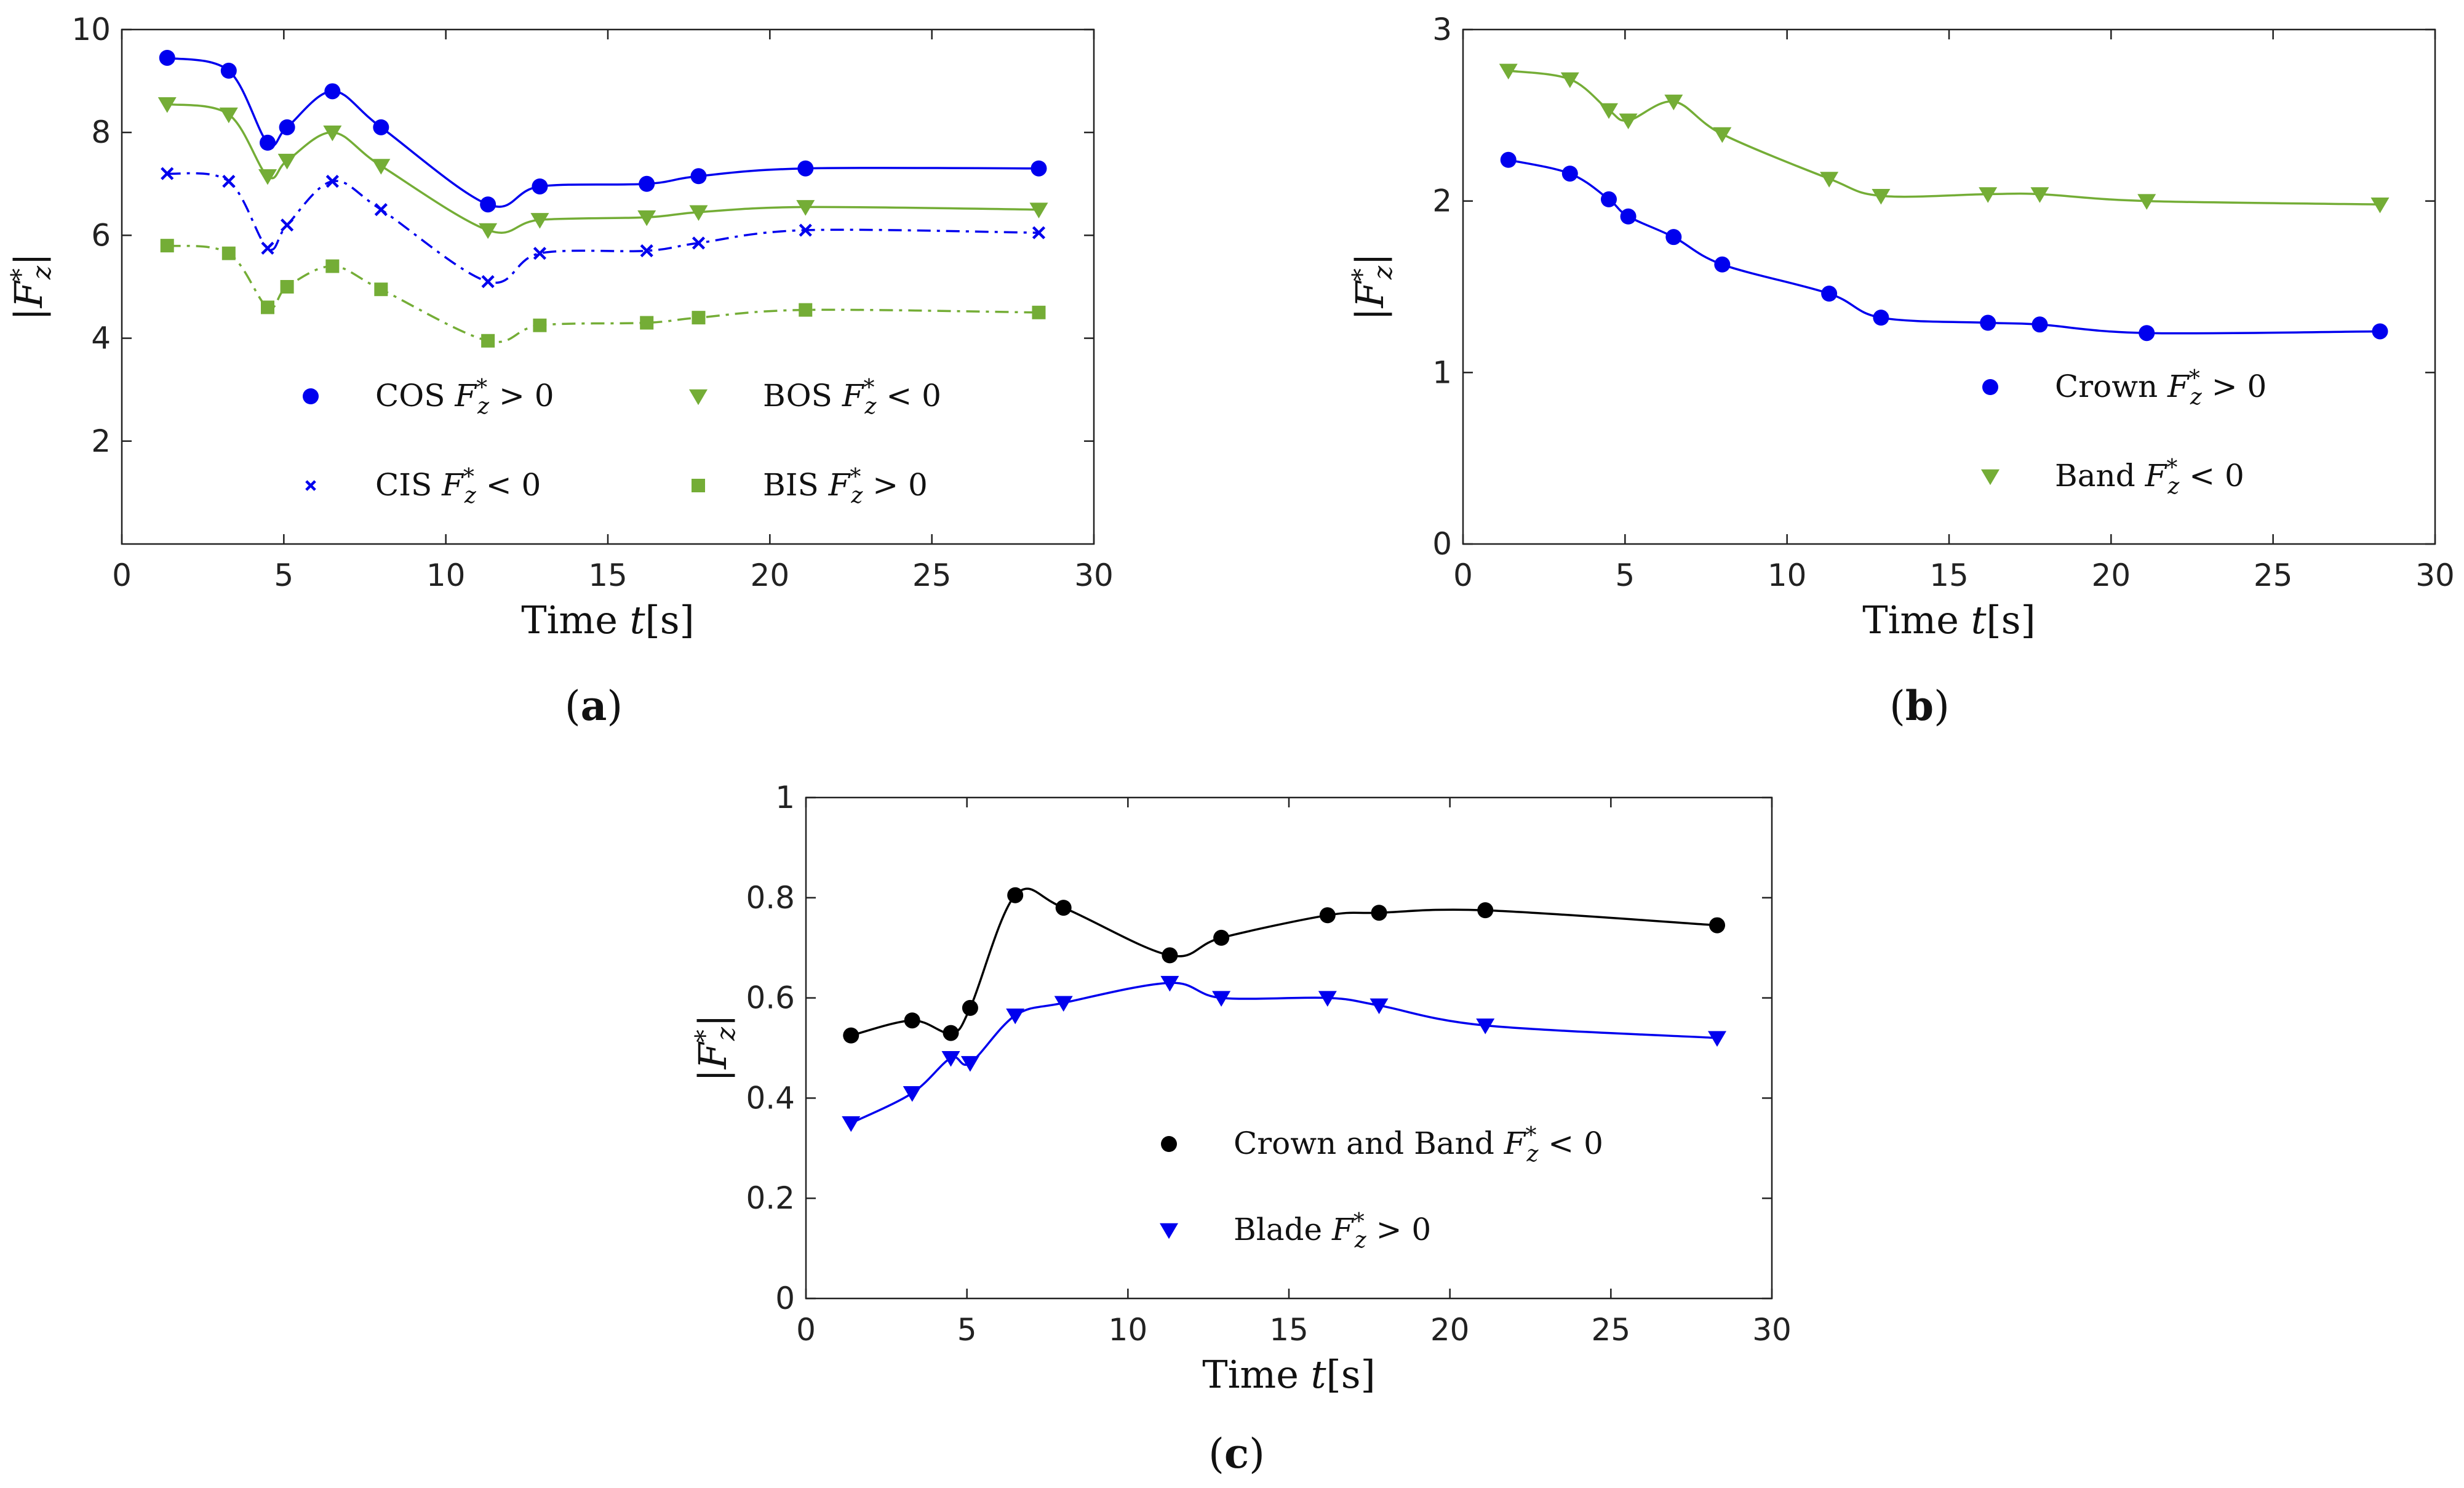 This screenshot has width=2464, height=1488. I want to click on x-tick-label: 10, so click(1788, 575).